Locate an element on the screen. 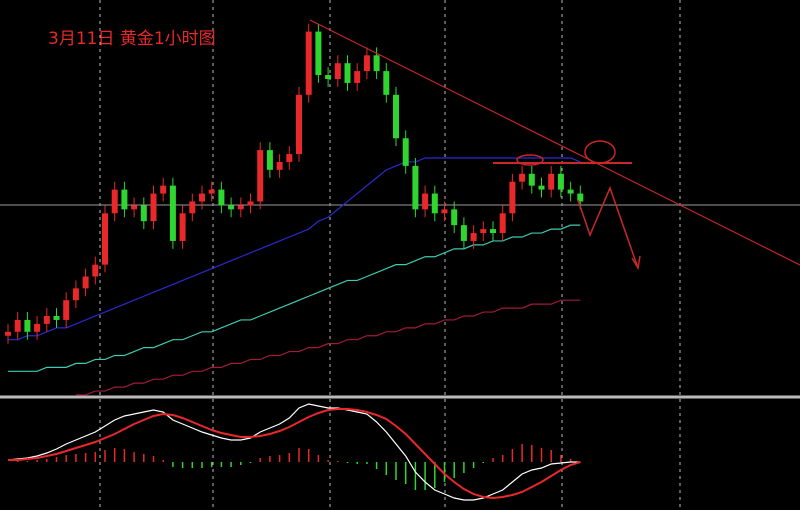  chart-title: 3月11日 黄金1小时图 is located at coordinates (132, 39).